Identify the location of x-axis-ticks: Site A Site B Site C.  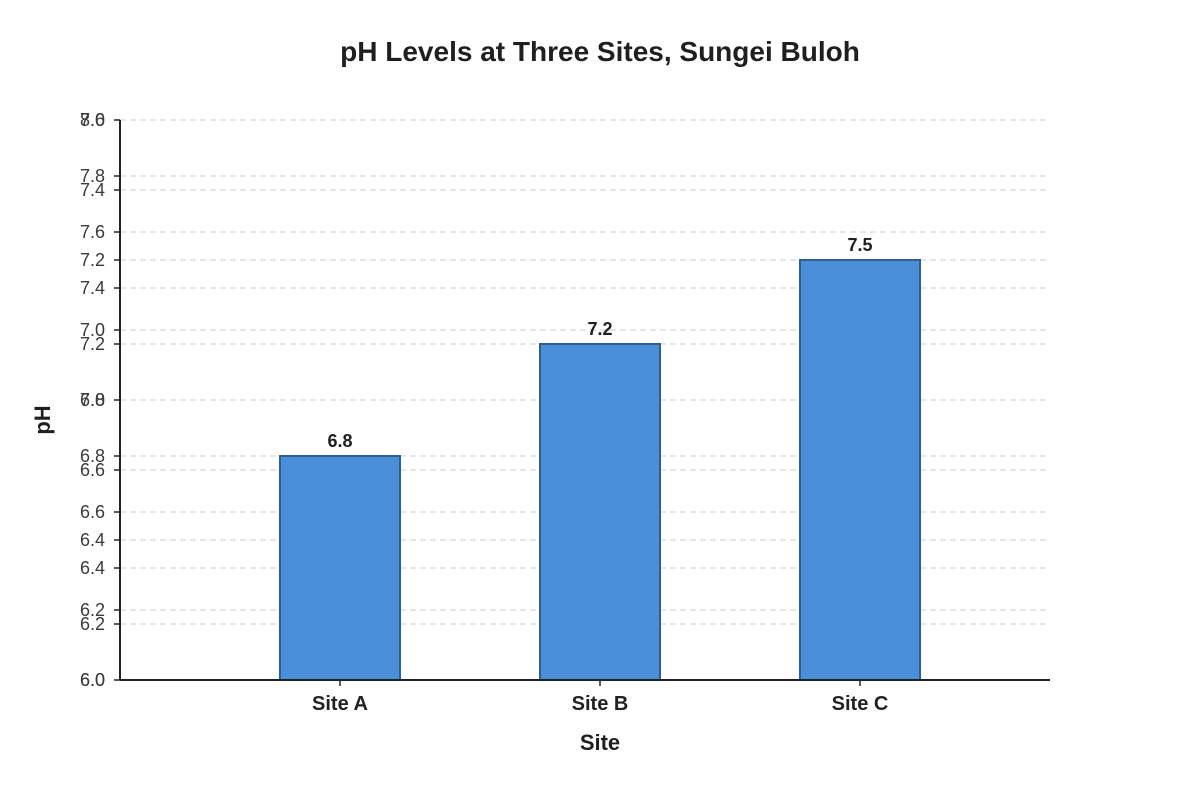
(600, 697).